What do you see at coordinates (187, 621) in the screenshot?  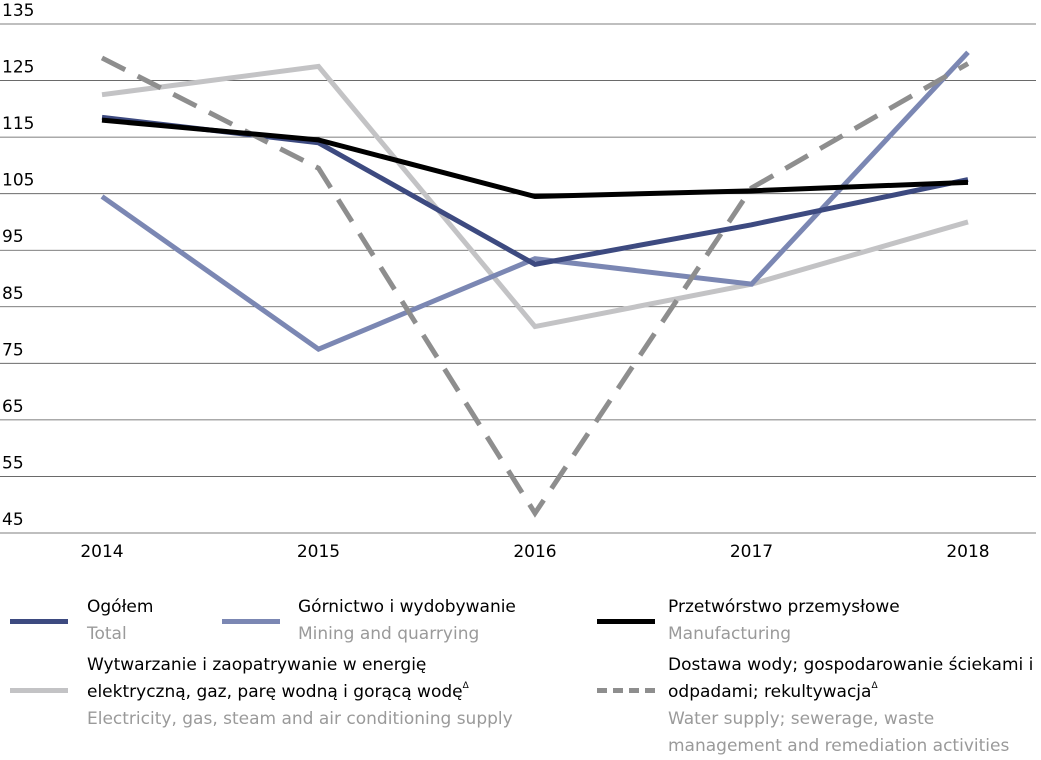 I see `legend-entry: Ogółem Total` at bounding box center [187, 621].